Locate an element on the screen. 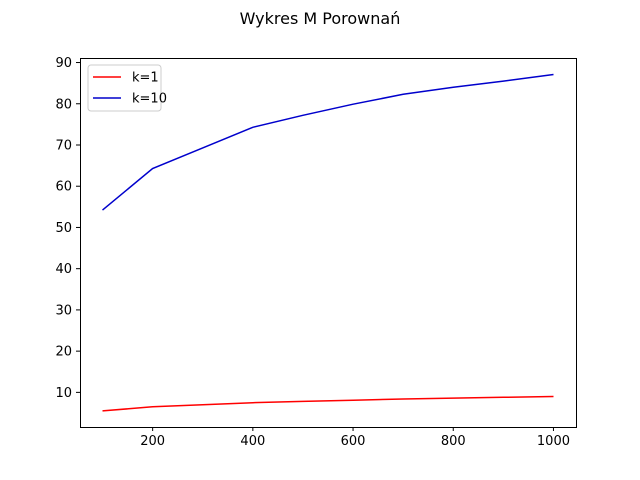 This screenshot has height=480, width=640. y-tick-label: 30 is located at coordinates (63, 310).